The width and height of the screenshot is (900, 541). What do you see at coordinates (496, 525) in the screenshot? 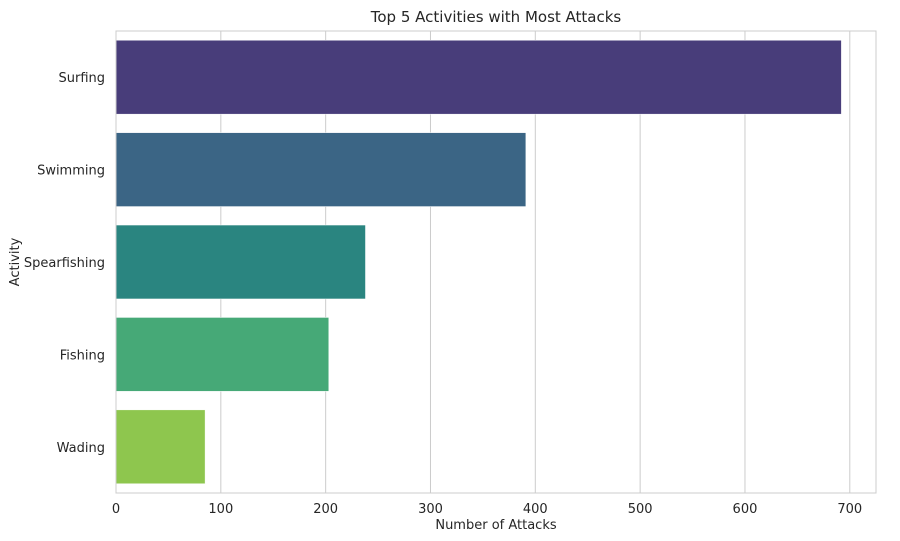
I see `x-axis-title: Number of Attacks` at bounding box center [496, 525].